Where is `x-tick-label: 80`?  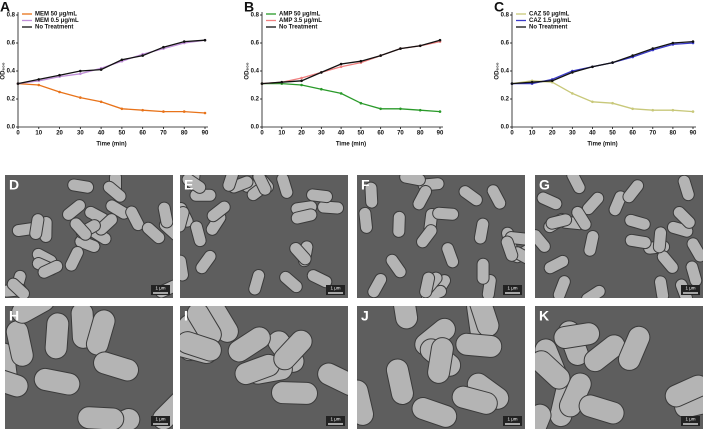 x-tick-label: 80 is located at coordinates (673, 134).